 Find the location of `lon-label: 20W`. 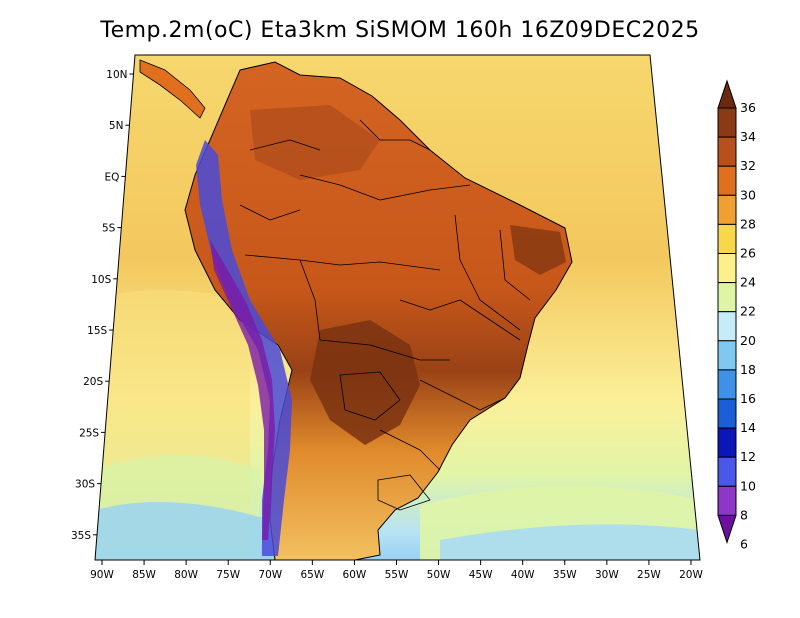

lon-label: 20W is located at coordinates (691, 575).